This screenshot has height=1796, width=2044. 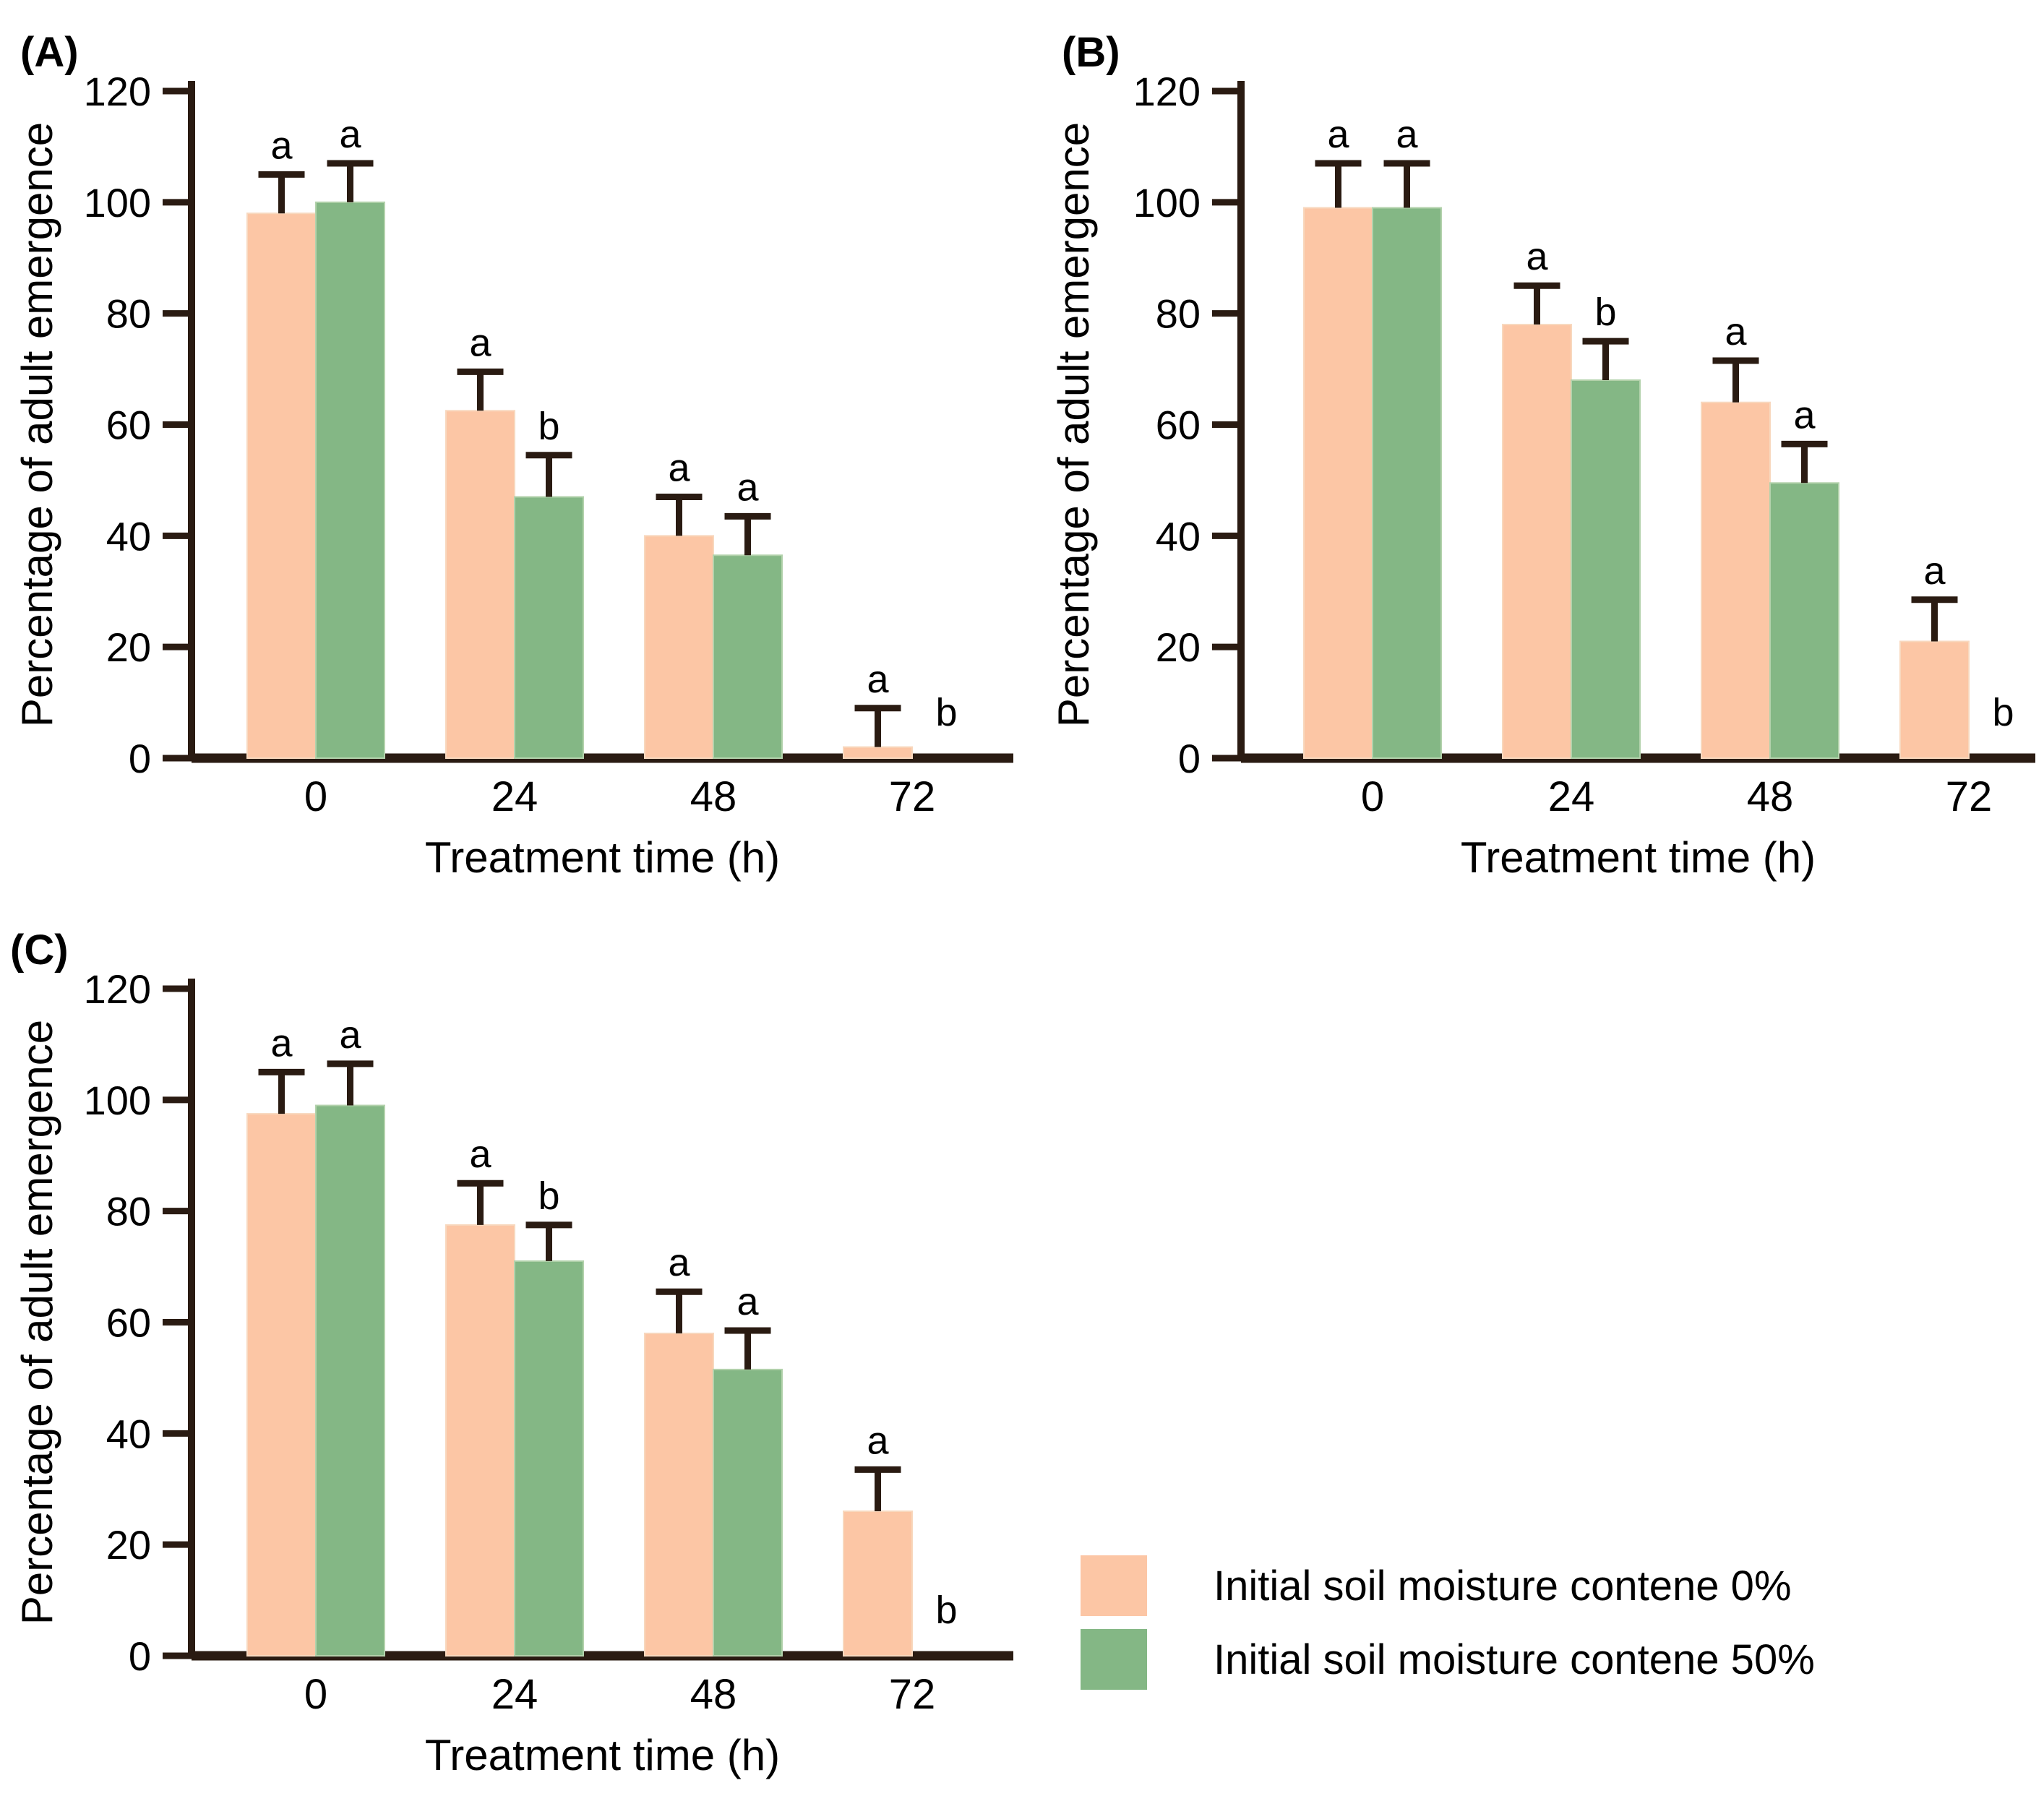 What do you see at coordinates (1114, 1586) in the screenshot?
I see `legend-swatch-moisture-0-icon` at bounding box center [1114, 1586].